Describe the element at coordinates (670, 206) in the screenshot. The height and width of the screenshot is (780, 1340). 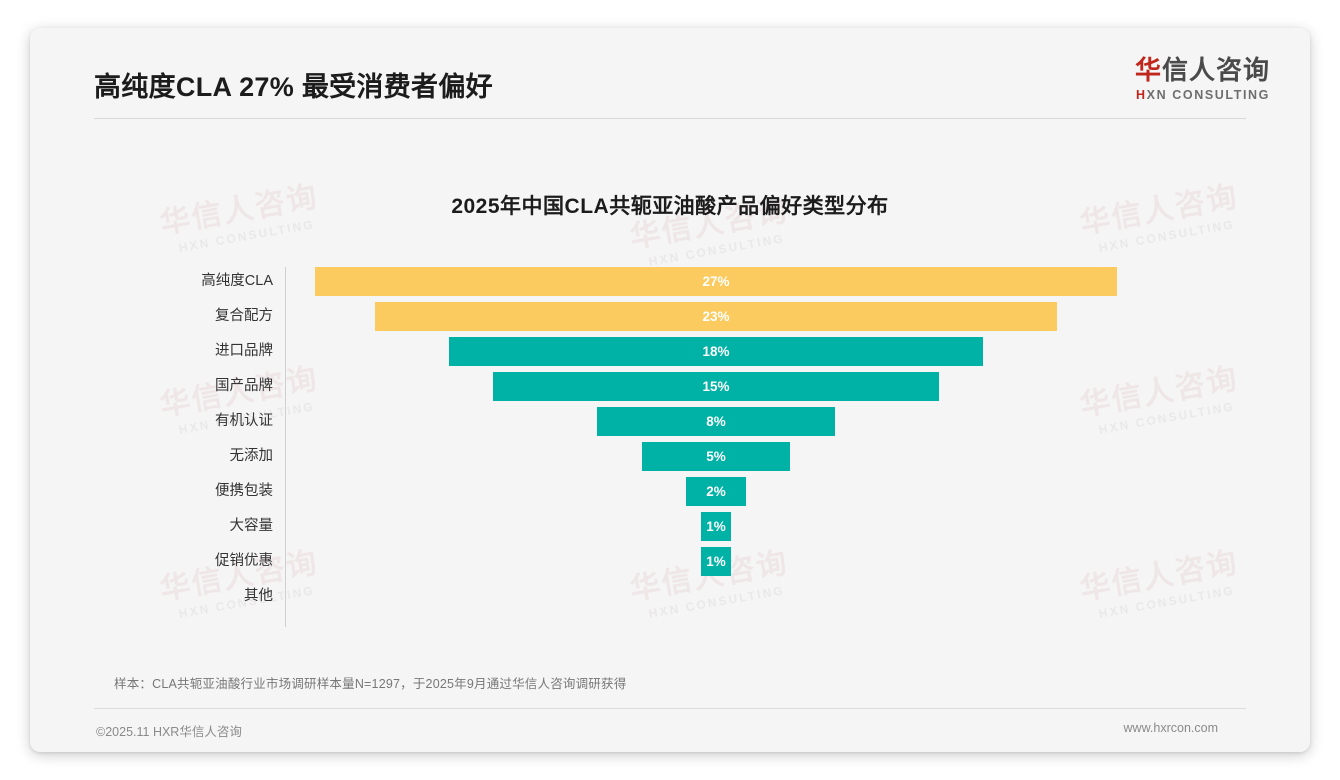
I see `chart-title: 2025年中国CLA共轭亚油酸产品偏好类型分布` at that location.